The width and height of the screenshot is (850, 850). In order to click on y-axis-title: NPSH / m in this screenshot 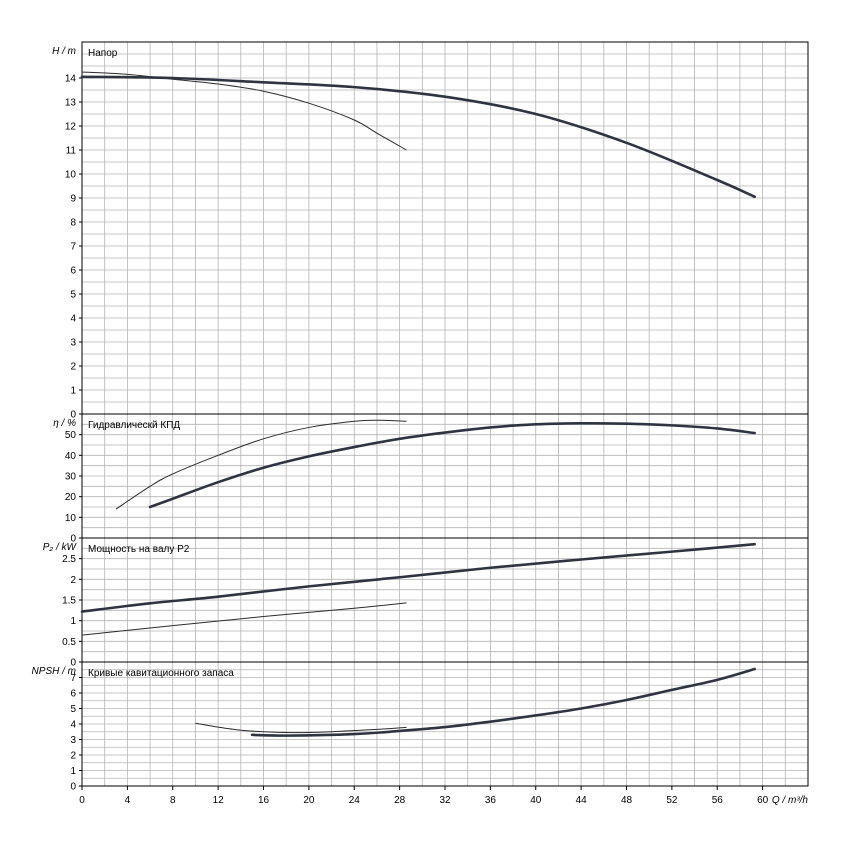, I will do `click(54, 671)`.